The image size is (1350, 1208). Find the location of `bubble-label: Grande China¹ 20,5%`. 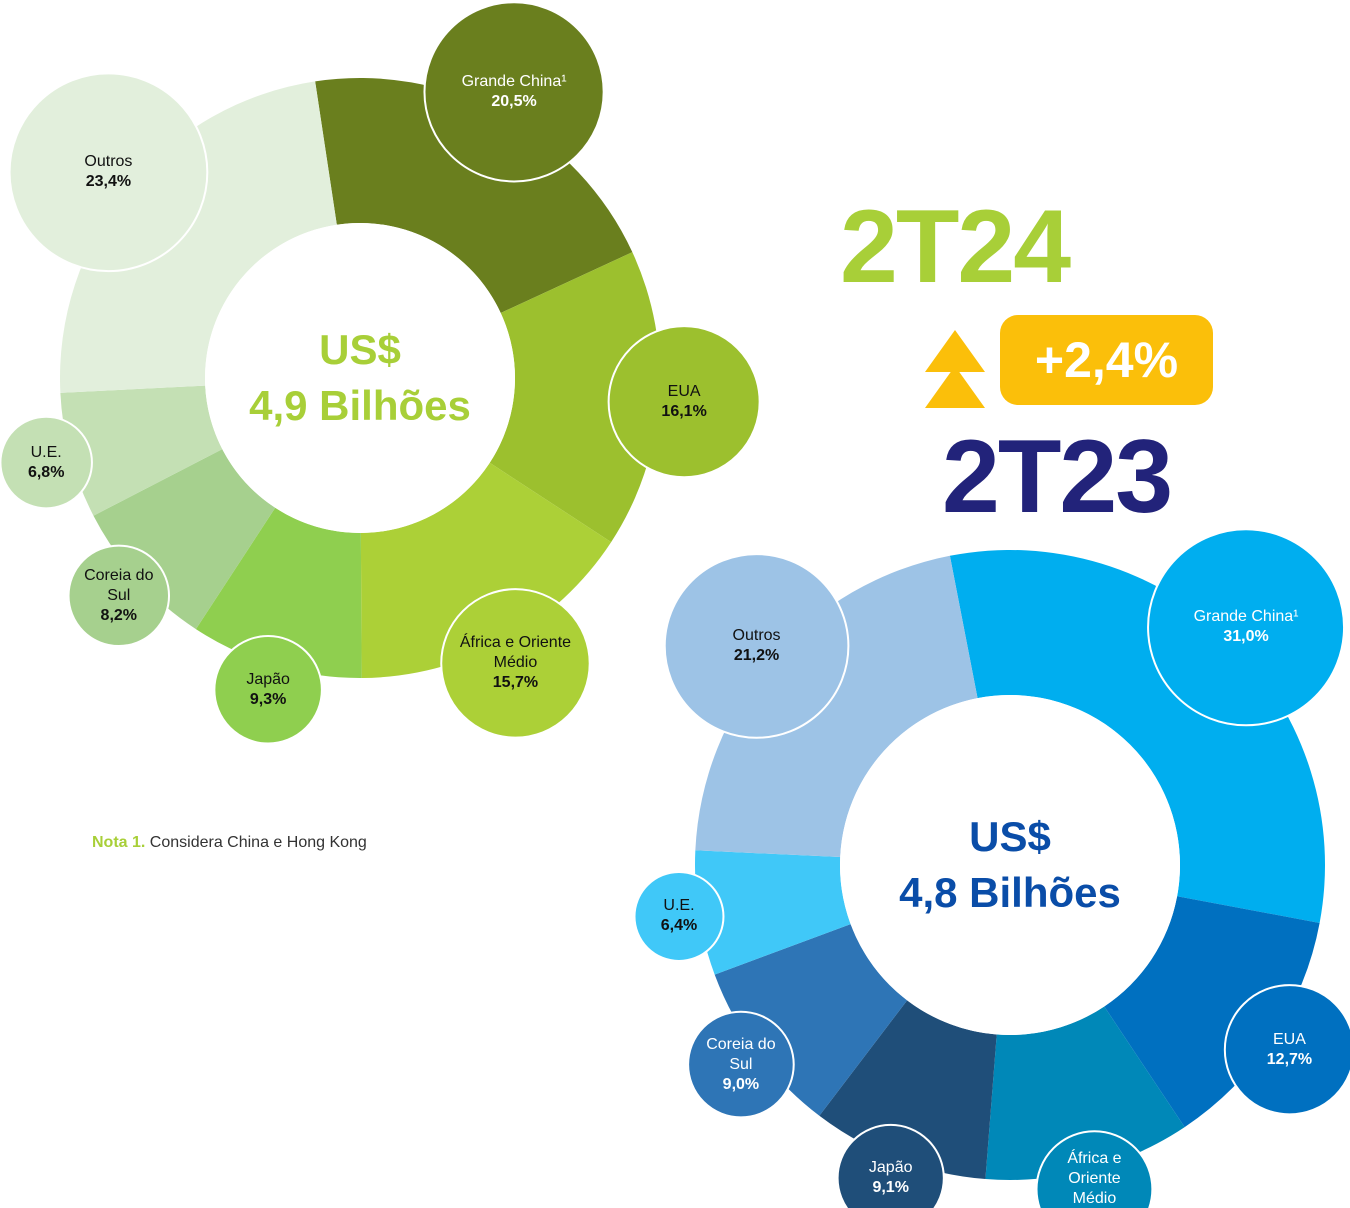

bubble-label: Grande China¹ 20,5% is located at coordinates (514, 92).